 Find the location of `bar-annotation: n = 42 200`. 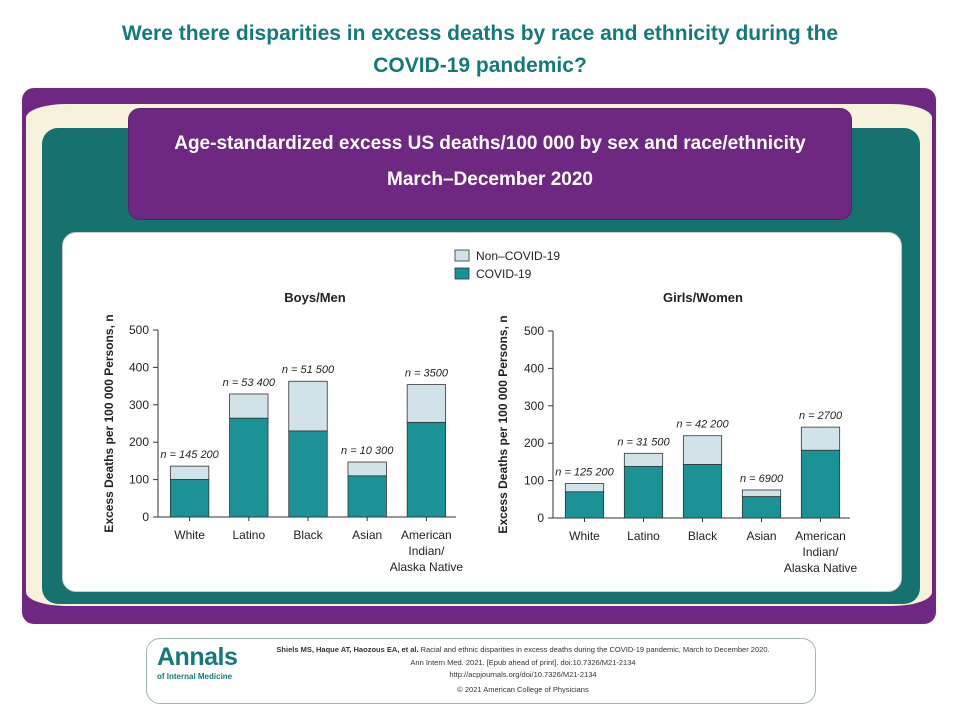

bar-annotation: n = 42 200 is located at coordinates (702, 425).